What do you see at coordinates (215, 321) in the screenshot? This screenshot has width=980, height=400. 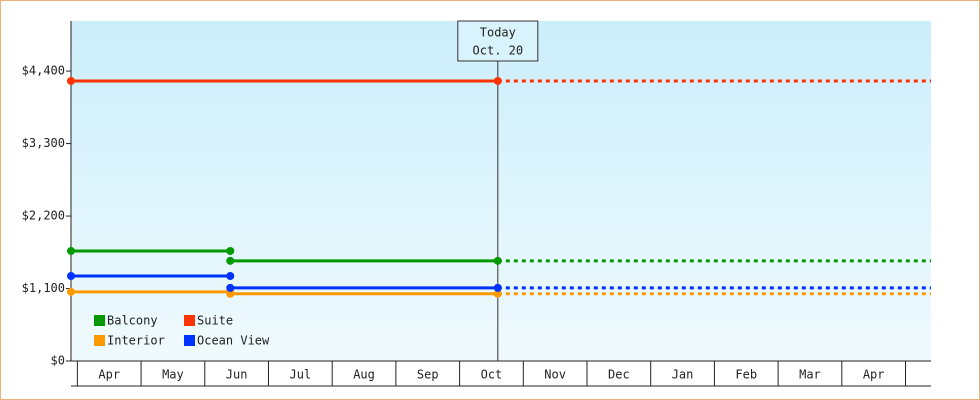 I see `legend-label: Suite` at bounding box center [215, 321].